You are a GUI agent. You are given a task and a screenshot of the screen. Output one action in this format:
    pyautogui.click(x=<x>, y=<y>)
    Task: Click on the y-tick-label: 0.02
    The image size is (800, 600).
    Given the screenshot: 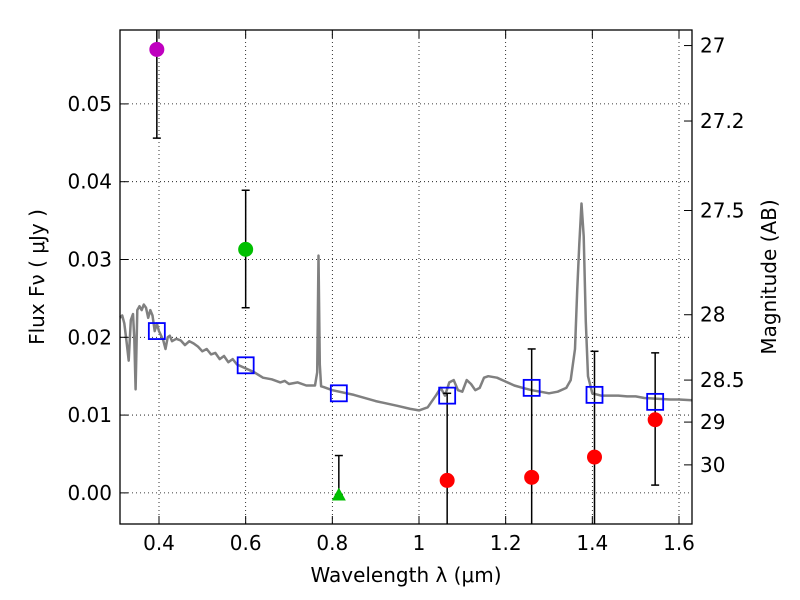 What is the action you would take?
    pyautogui.click(x=89, y=337)
    